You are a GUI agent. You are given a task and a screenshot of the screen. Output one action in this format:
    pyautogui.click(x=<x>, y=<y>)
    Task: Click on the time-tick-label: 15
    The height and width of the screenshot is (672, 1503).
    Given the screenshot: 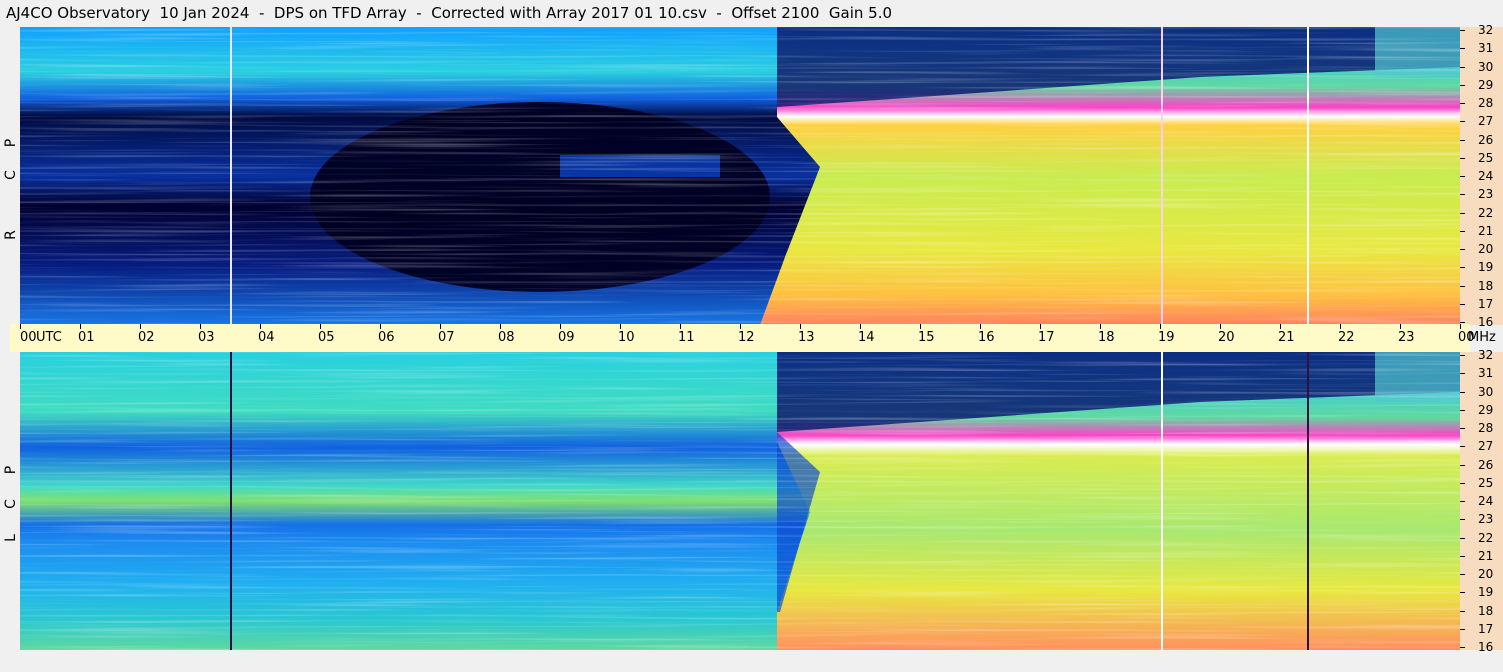 What is the action you would take?
    pyautogui.click(x=926, y=337)
    